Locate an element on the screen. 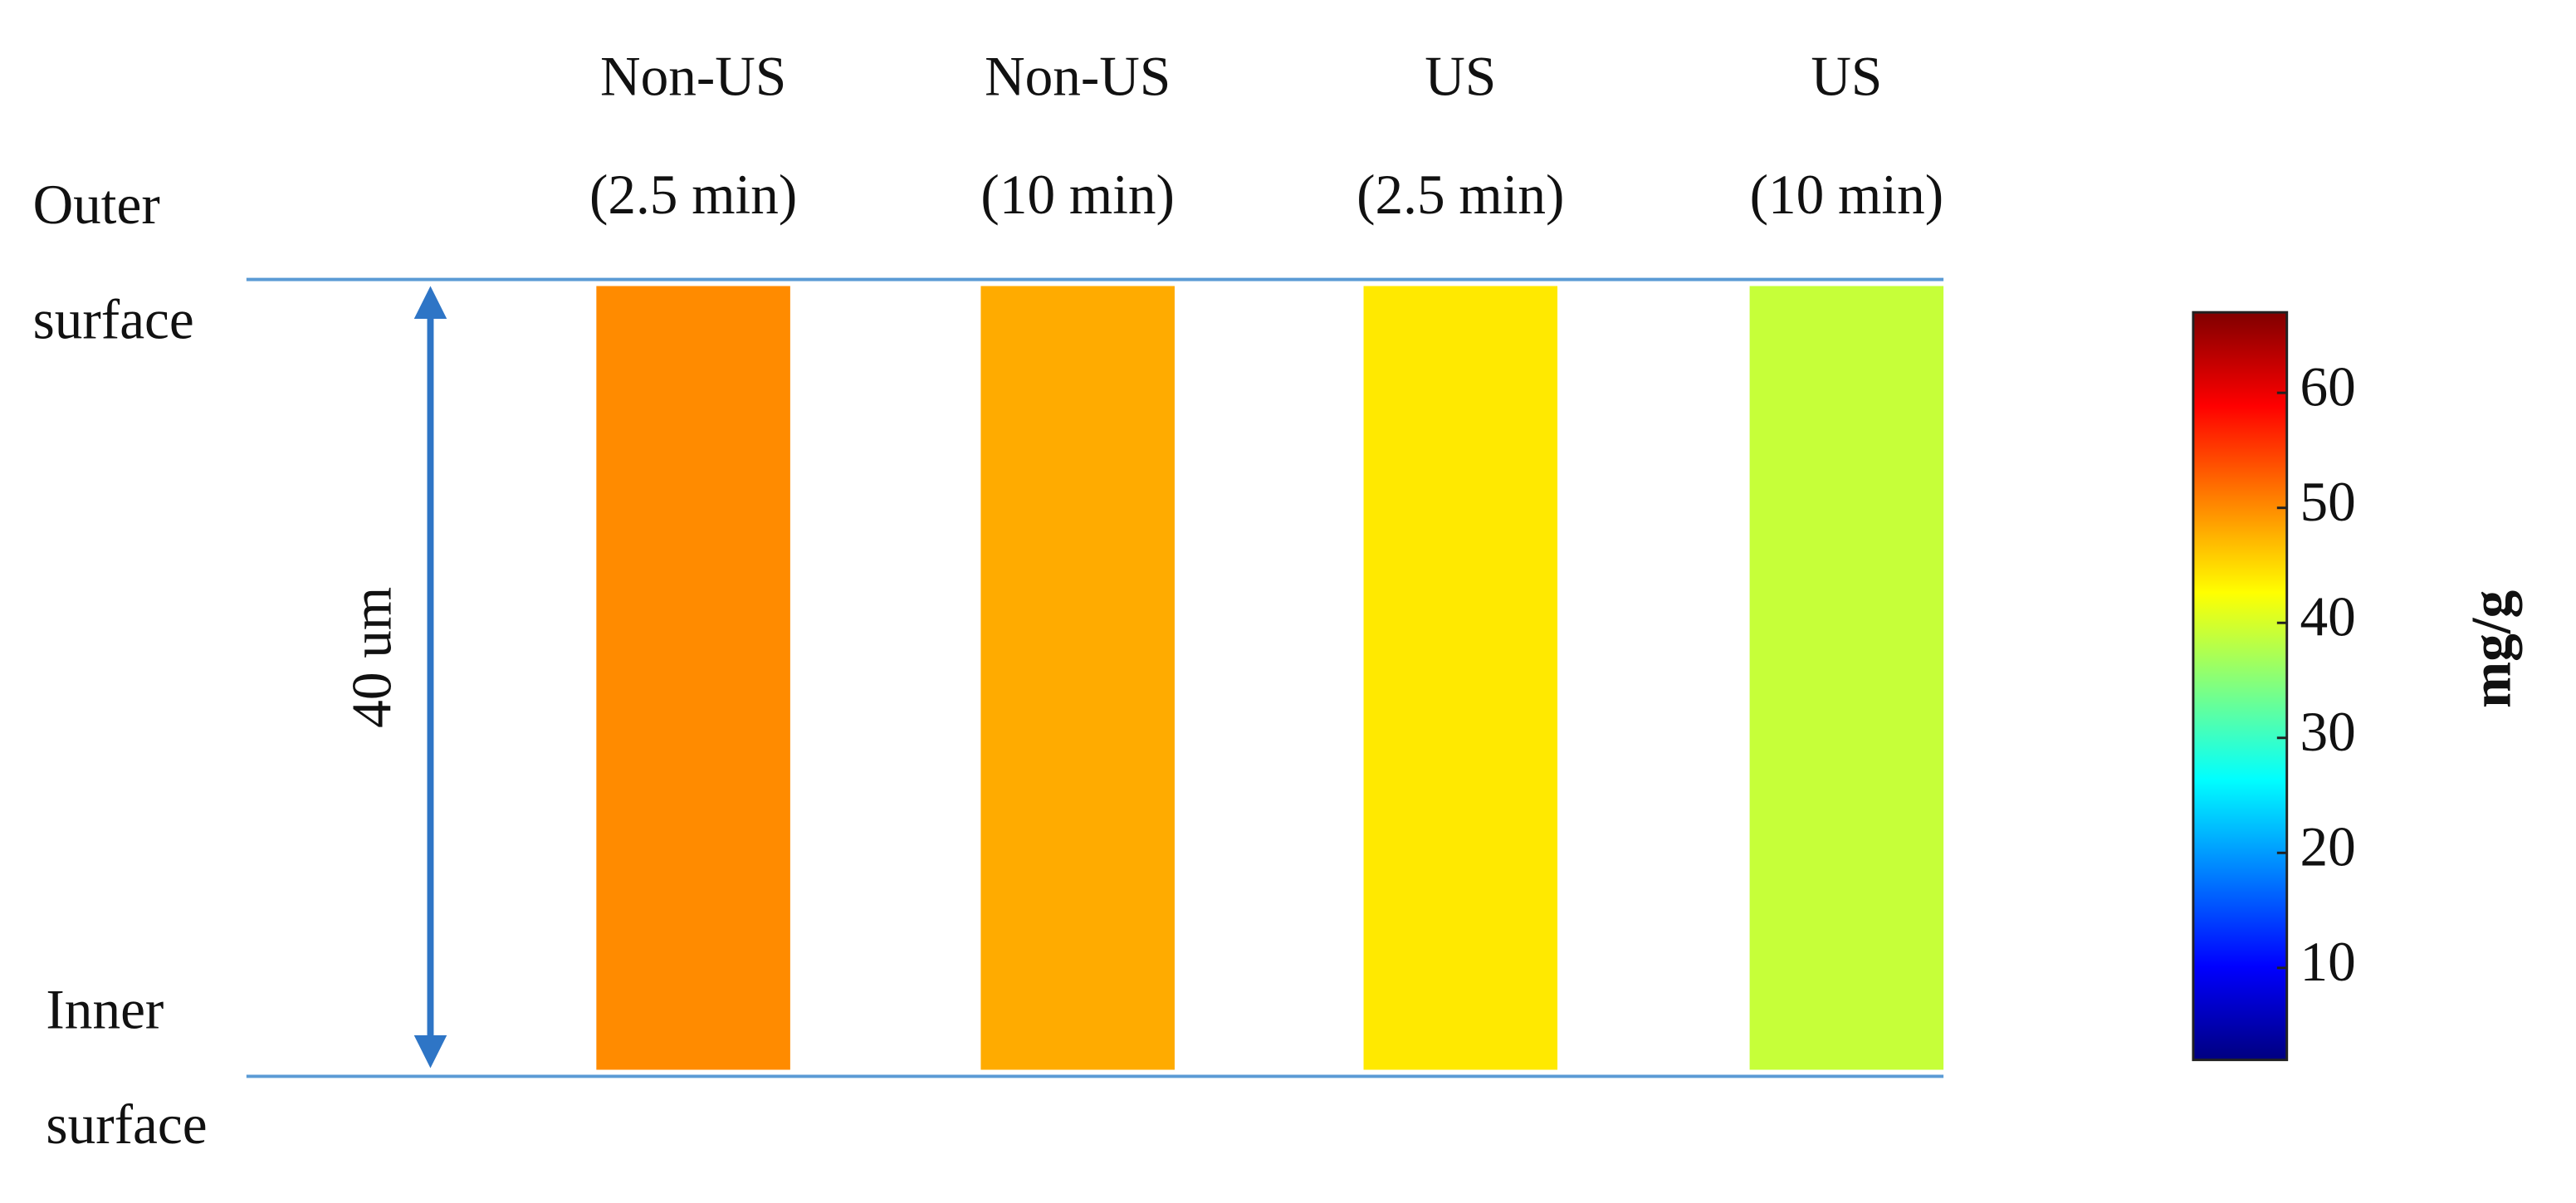 The image size is (2576, 1203). colorbar-tick-label: 50 is located at coordinates (2328, 502).